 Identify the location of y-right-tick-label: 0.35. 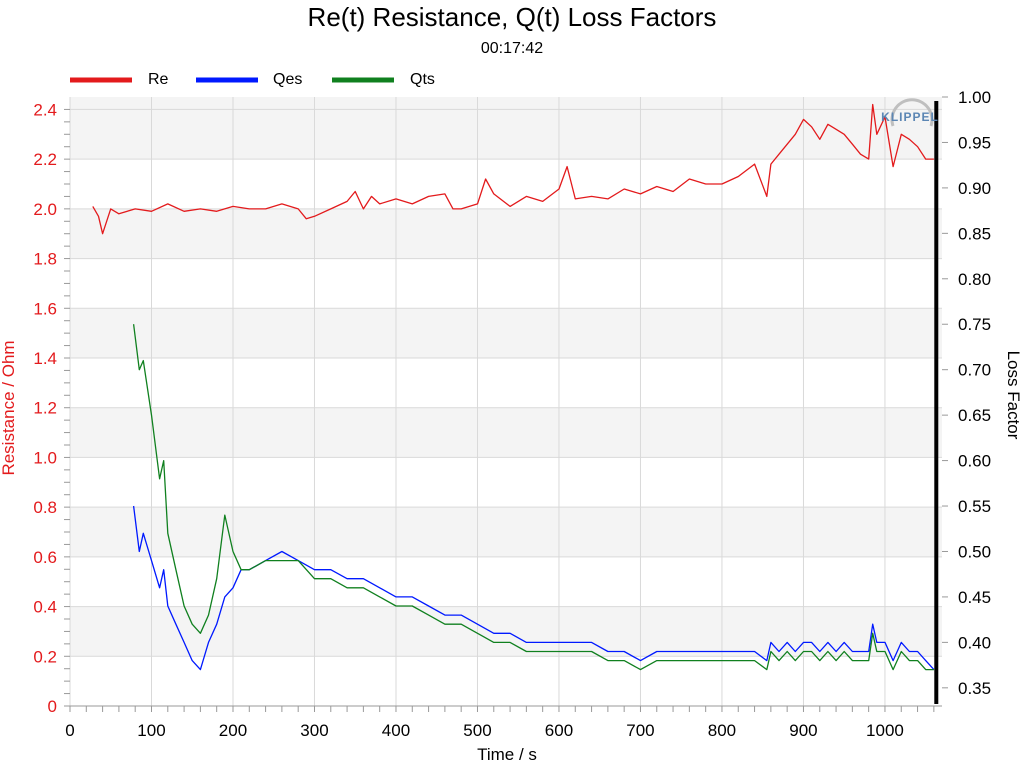
(974, 688).